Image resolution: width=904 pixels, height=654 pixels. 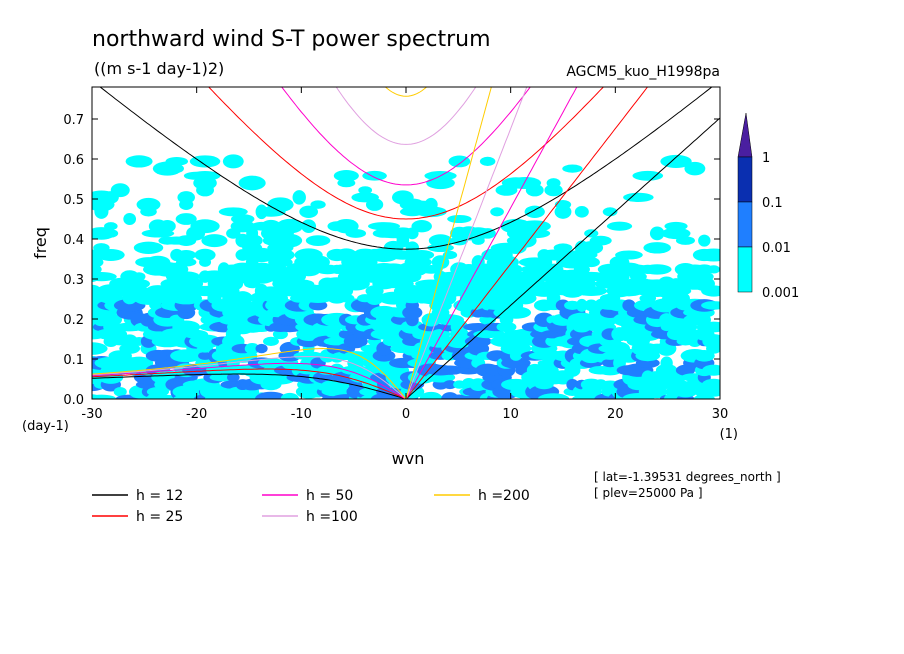 What do you see at coordinates (648, 493) in the screenshot?
I see `pressure-level-note: [ plev=25000 Pa ]` at bounding box center [648, 493].